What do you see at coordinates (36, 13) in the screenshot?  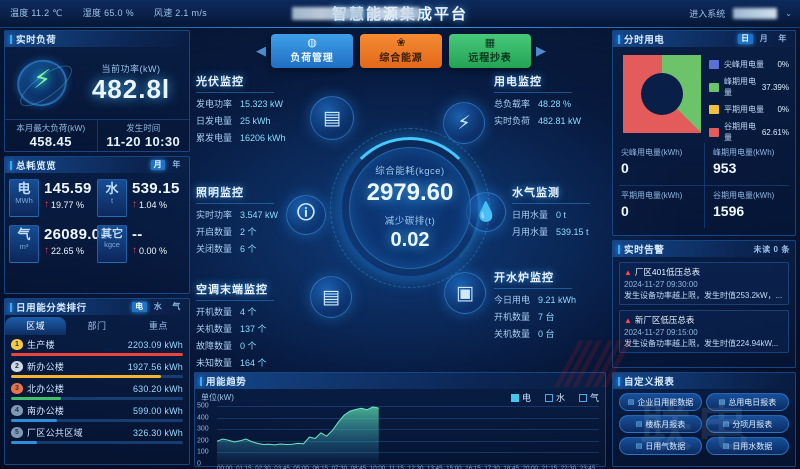 I see `weather-temperature: 温度 11.2 ℃` at bounding box center [36, 13].